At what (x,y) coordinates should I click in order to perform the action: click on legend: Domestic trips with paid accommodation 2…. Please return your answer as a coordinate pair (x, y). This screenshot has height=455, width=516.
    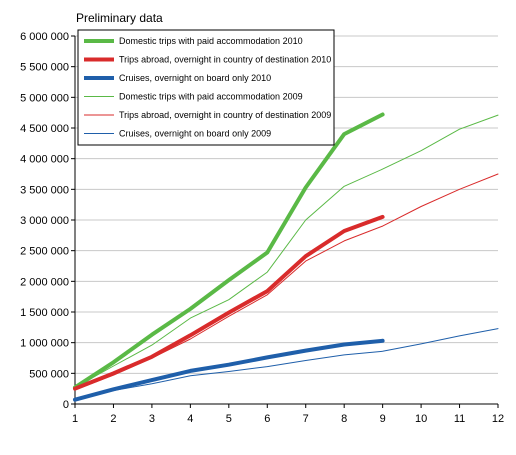
    Looking at the image, I should click on (206, 87).